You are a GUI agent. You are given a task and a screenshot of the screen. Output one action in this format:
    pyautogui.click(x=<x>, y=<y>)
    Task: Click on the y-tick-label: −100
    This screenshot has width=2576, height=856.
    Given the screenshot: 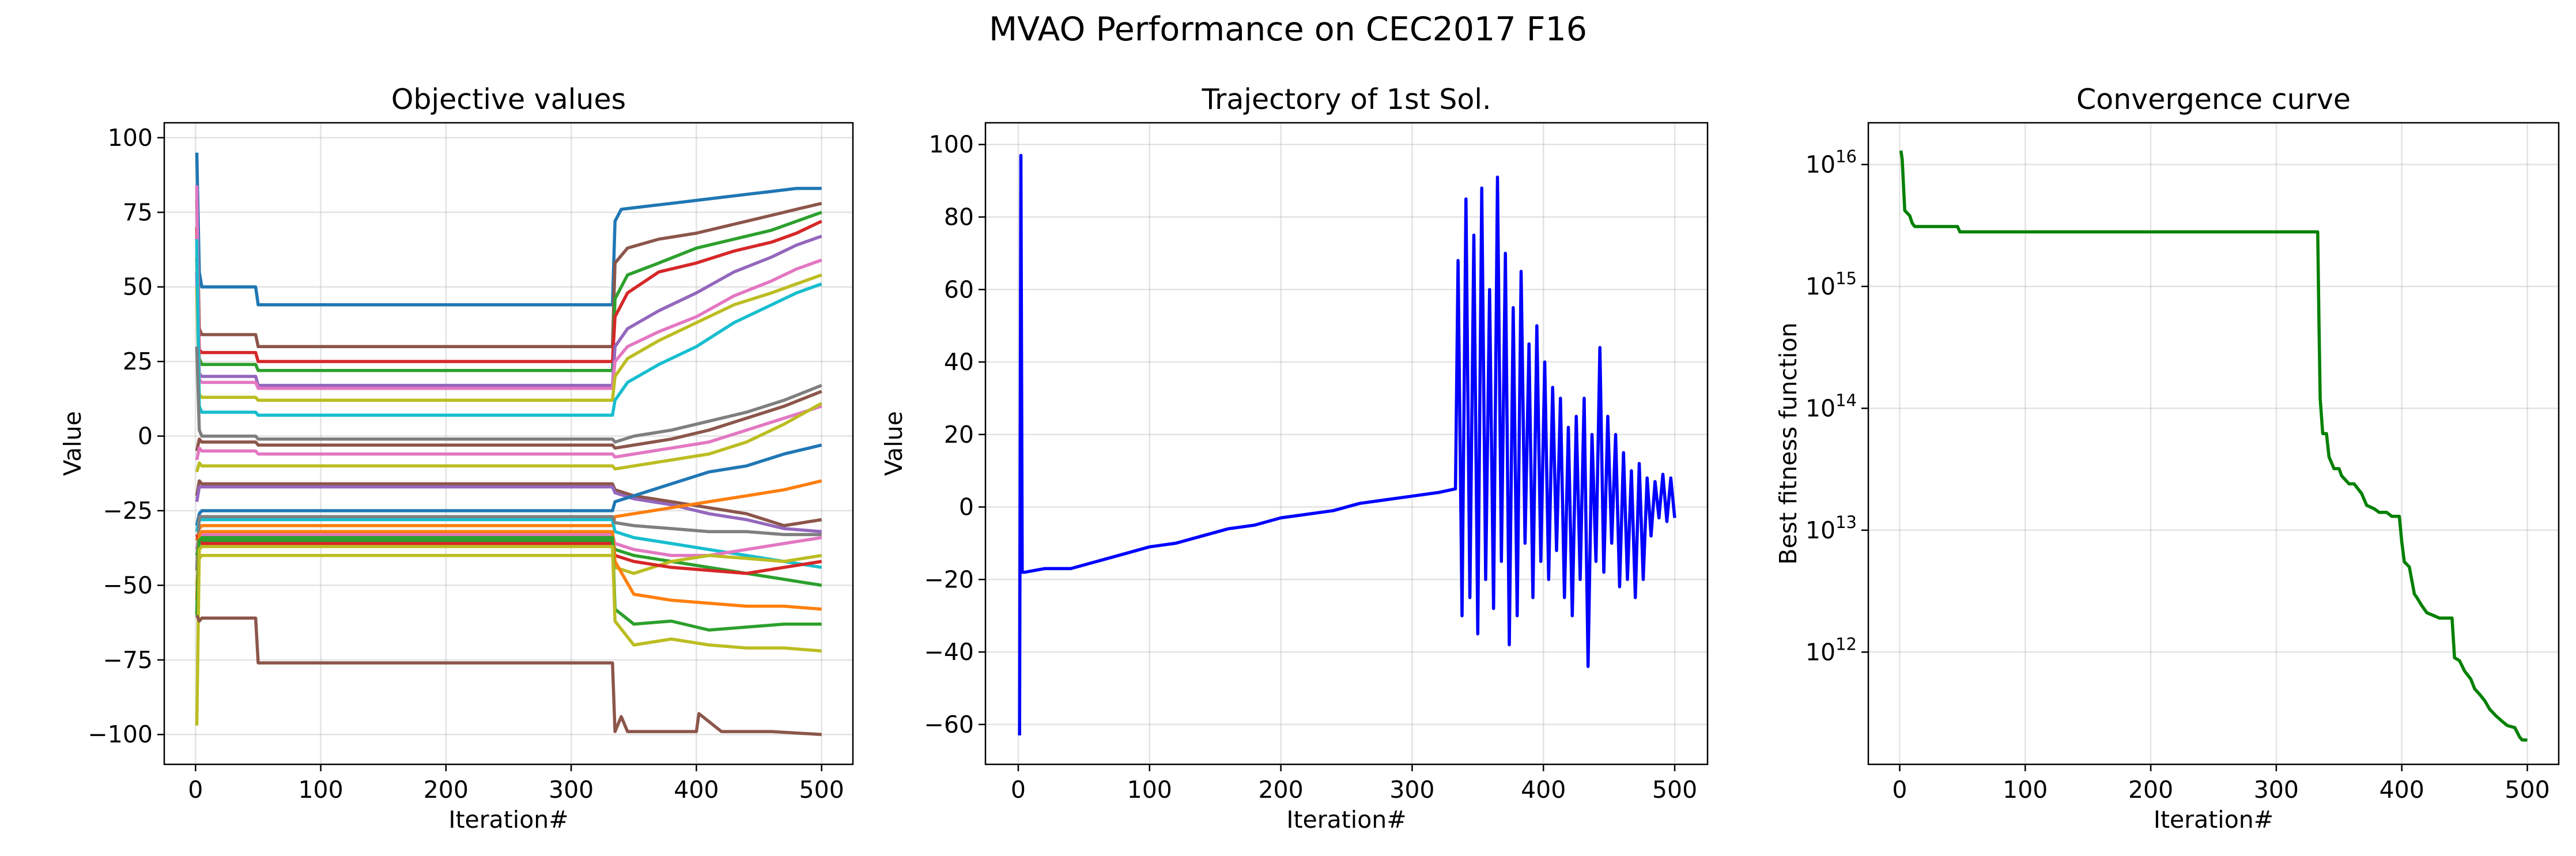 What is the action you would take?
    pyautogui.click(x=120, y=734)
    